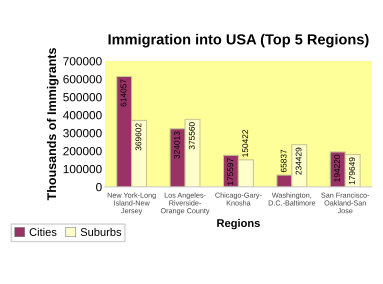 This screenshot has width=383, height=284. Describe the element at coordinates (43, 232) in the screenshot. I see `legend-label: Cities` at that location.